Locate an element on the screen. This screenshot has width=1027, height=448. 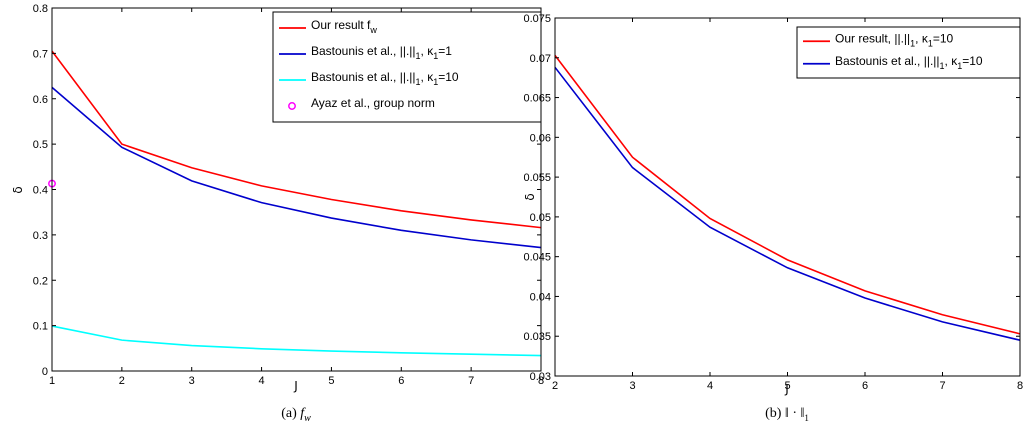
text-part: Ayaz et al., group norm is located at coordinates (373, 103).